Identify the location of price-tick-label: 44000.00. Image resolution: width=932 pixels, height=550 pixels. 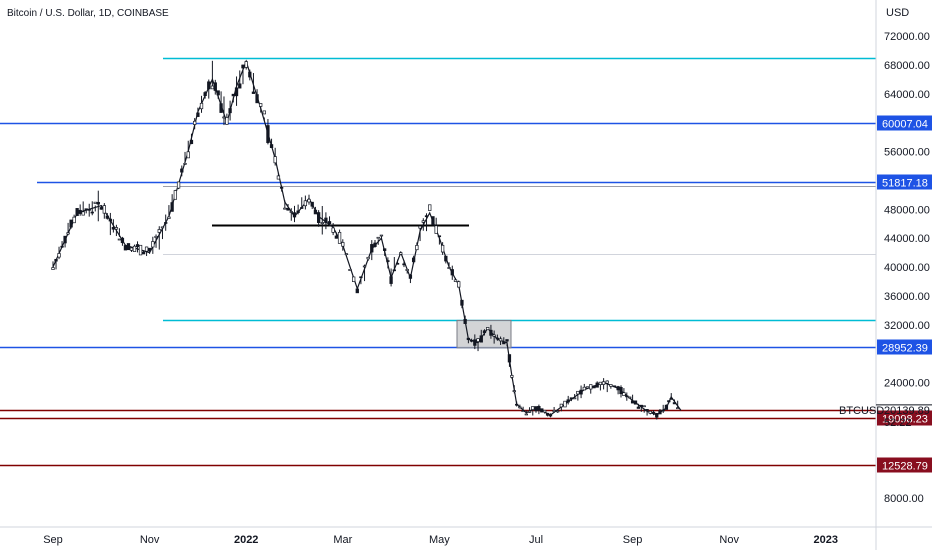
(907, 239).